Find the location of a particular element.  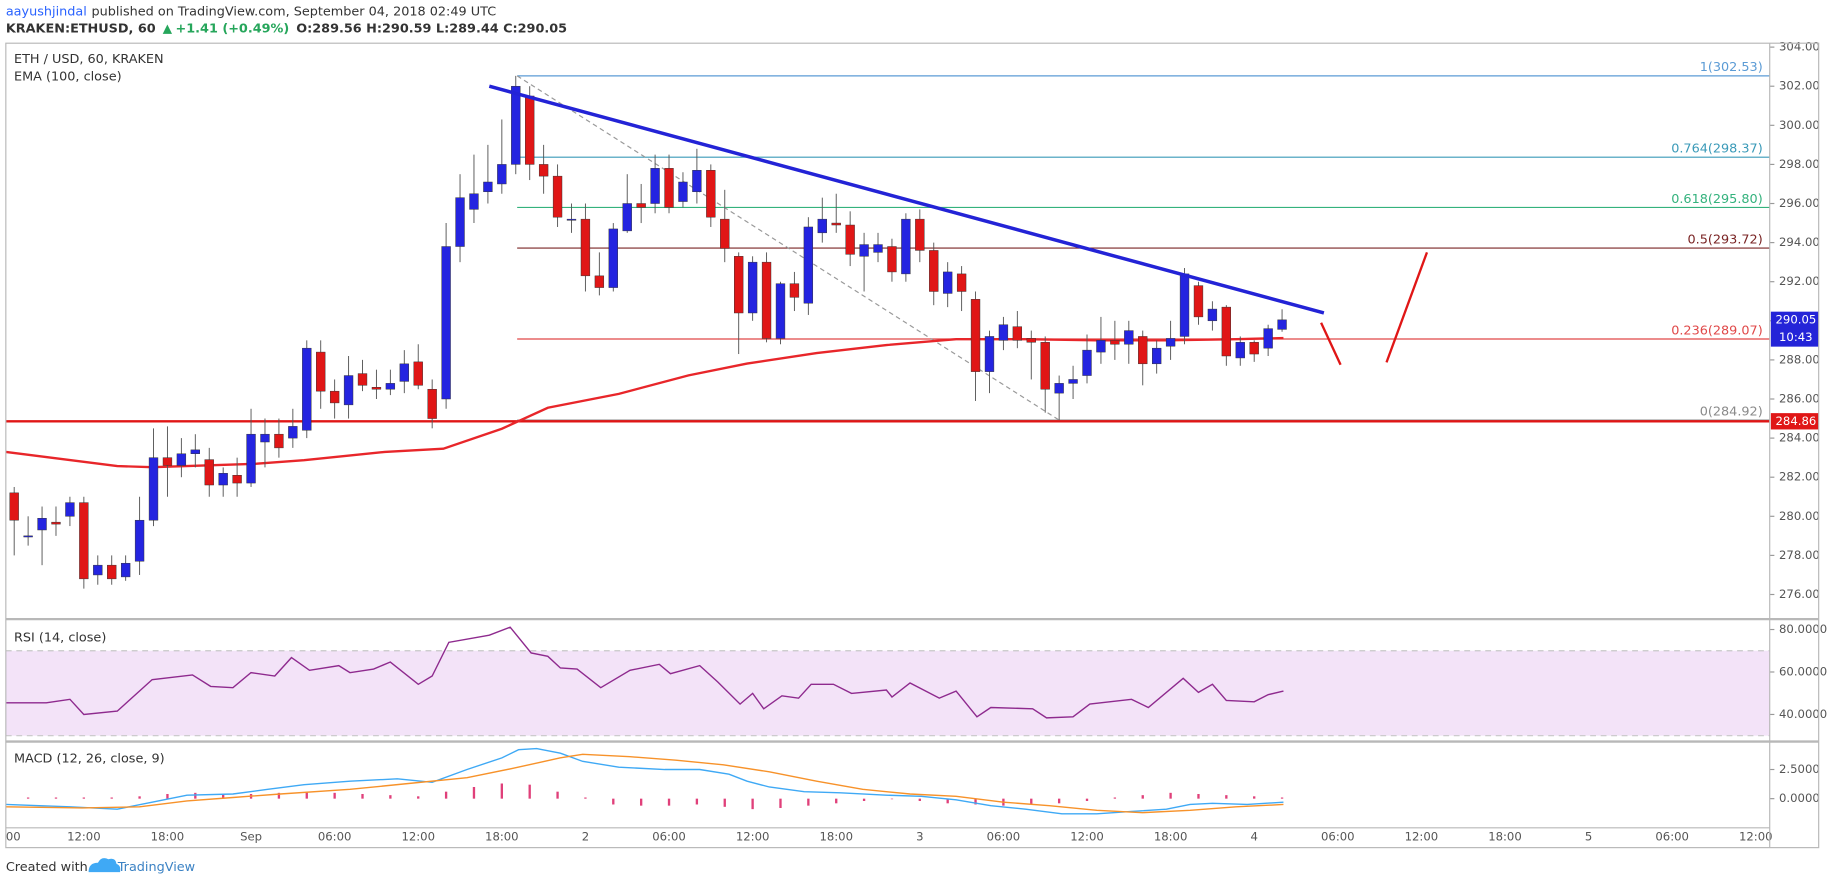

logo-icon is located at coordinates (104, 865).